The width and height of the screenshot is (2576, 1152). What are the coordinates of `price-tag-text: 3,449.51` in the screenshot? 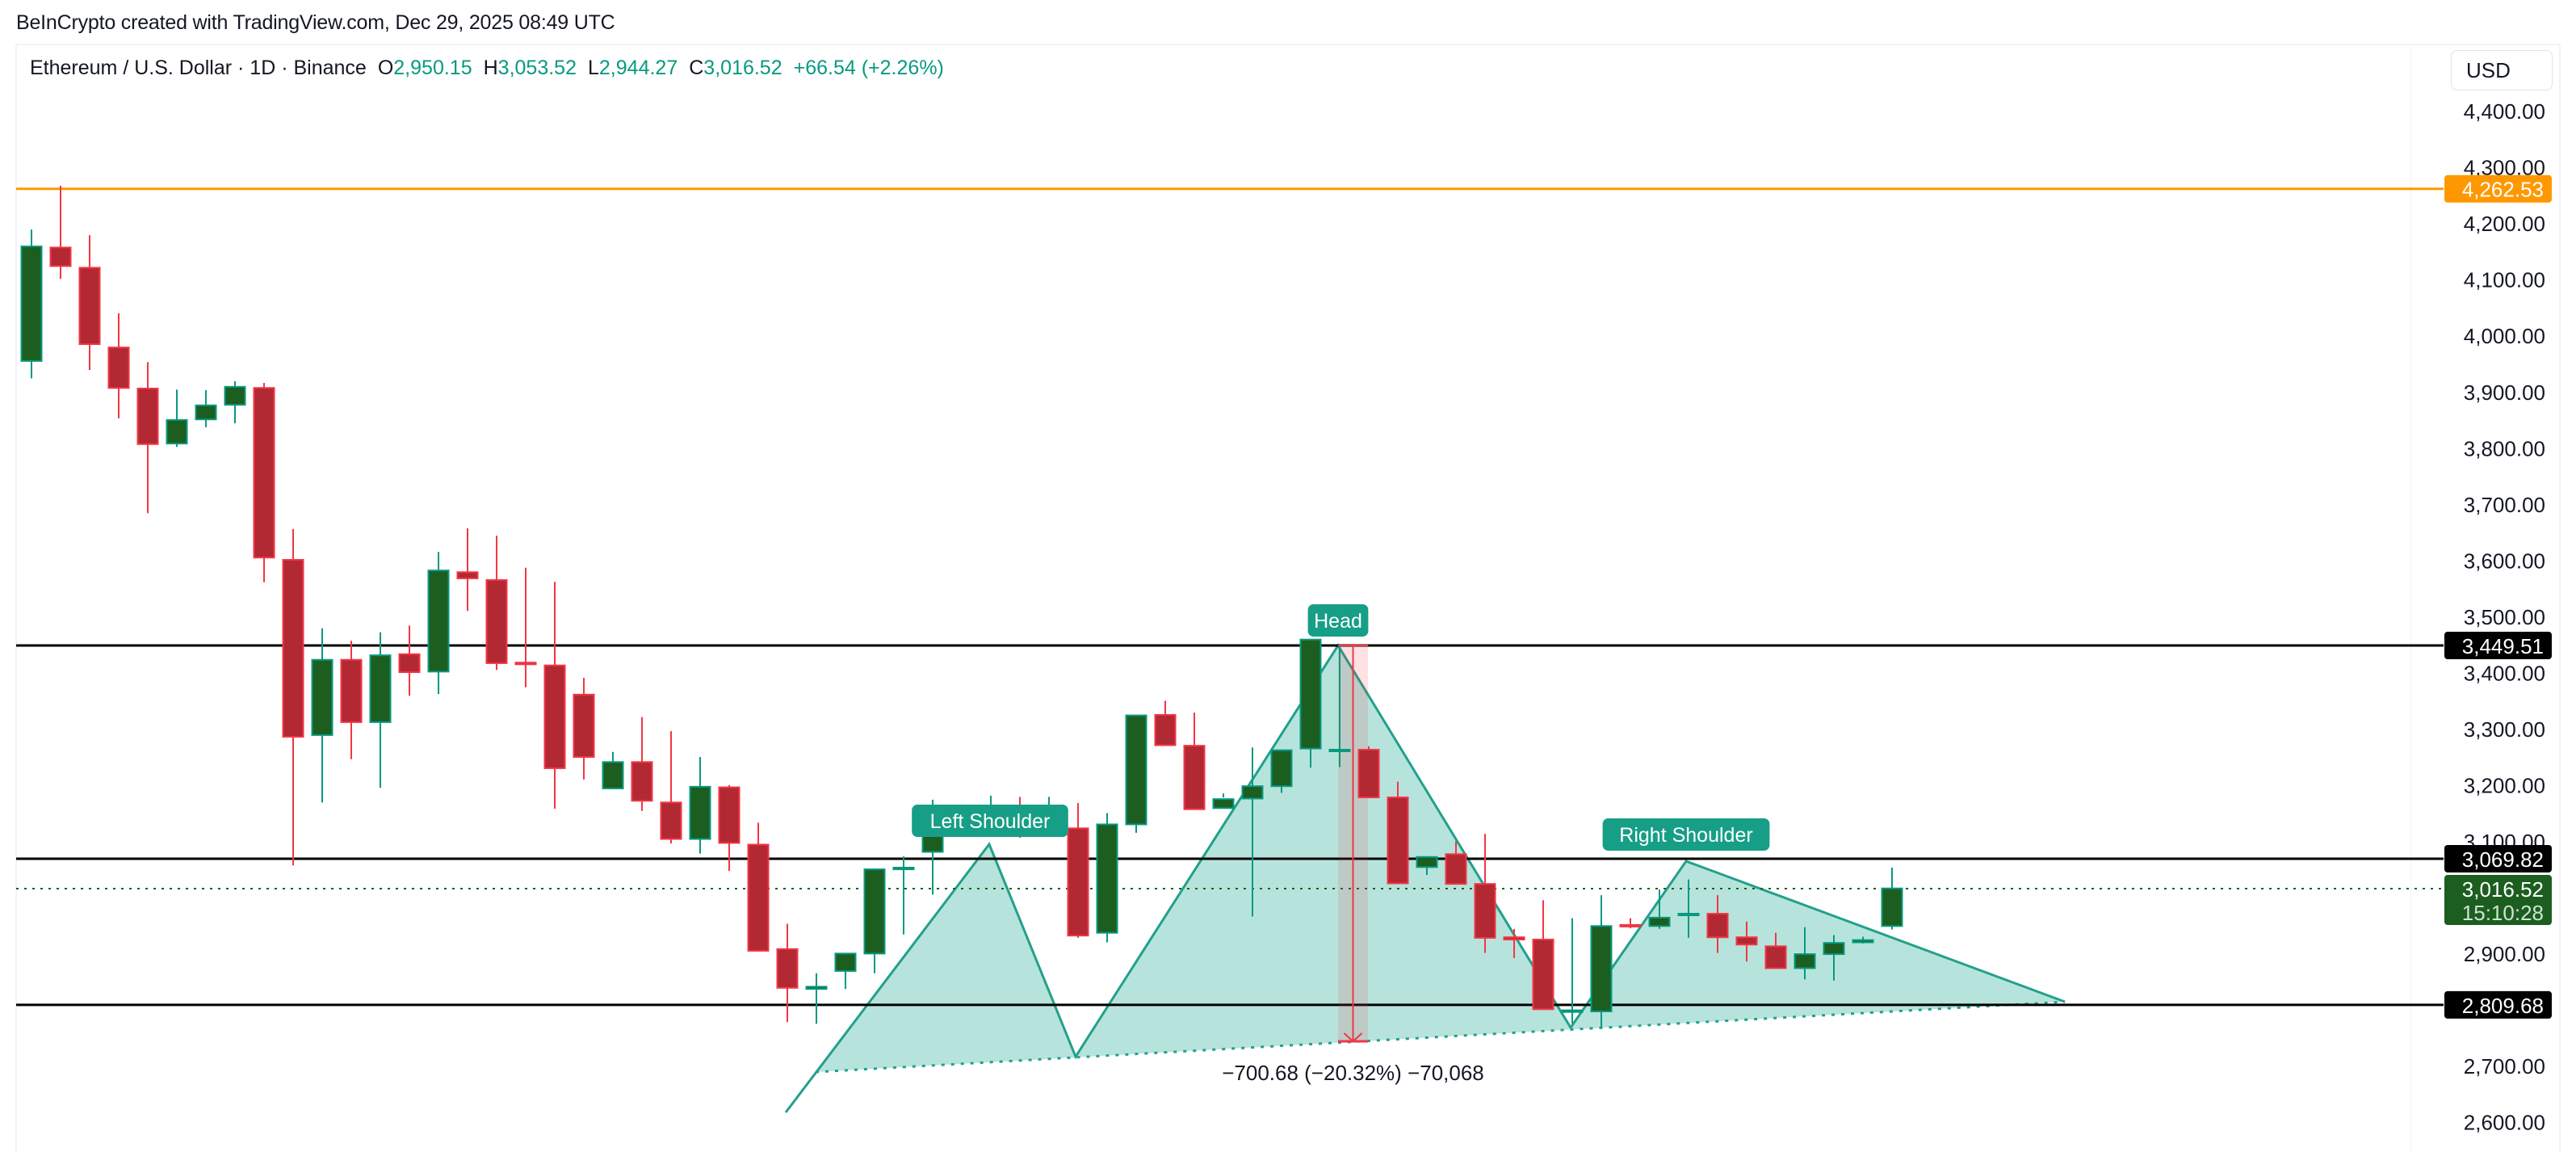 It's located at (2503, 646).